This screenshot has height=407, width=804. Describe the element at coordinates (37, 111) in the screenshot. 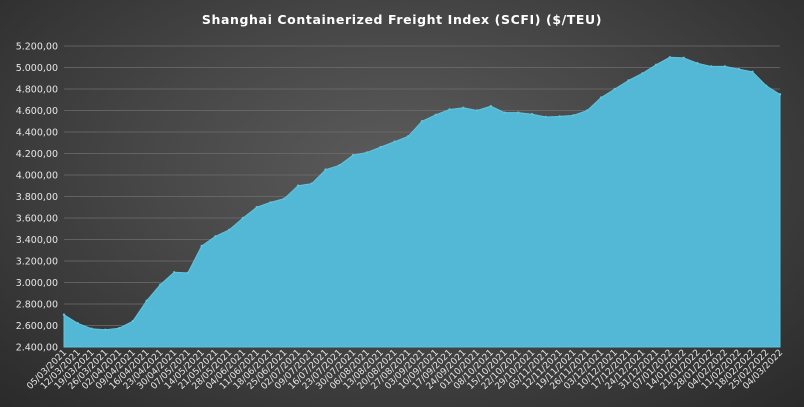

I see `y-tick-label: 4.600,00` at that location.